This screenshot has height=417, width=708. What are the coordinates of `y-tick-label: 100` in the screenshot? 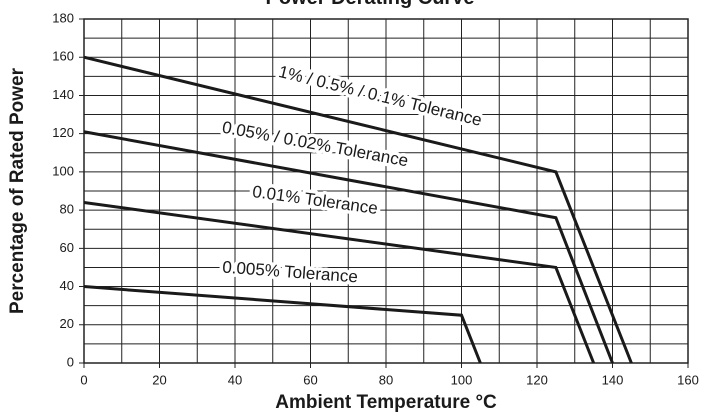 It's located at (63, 170).